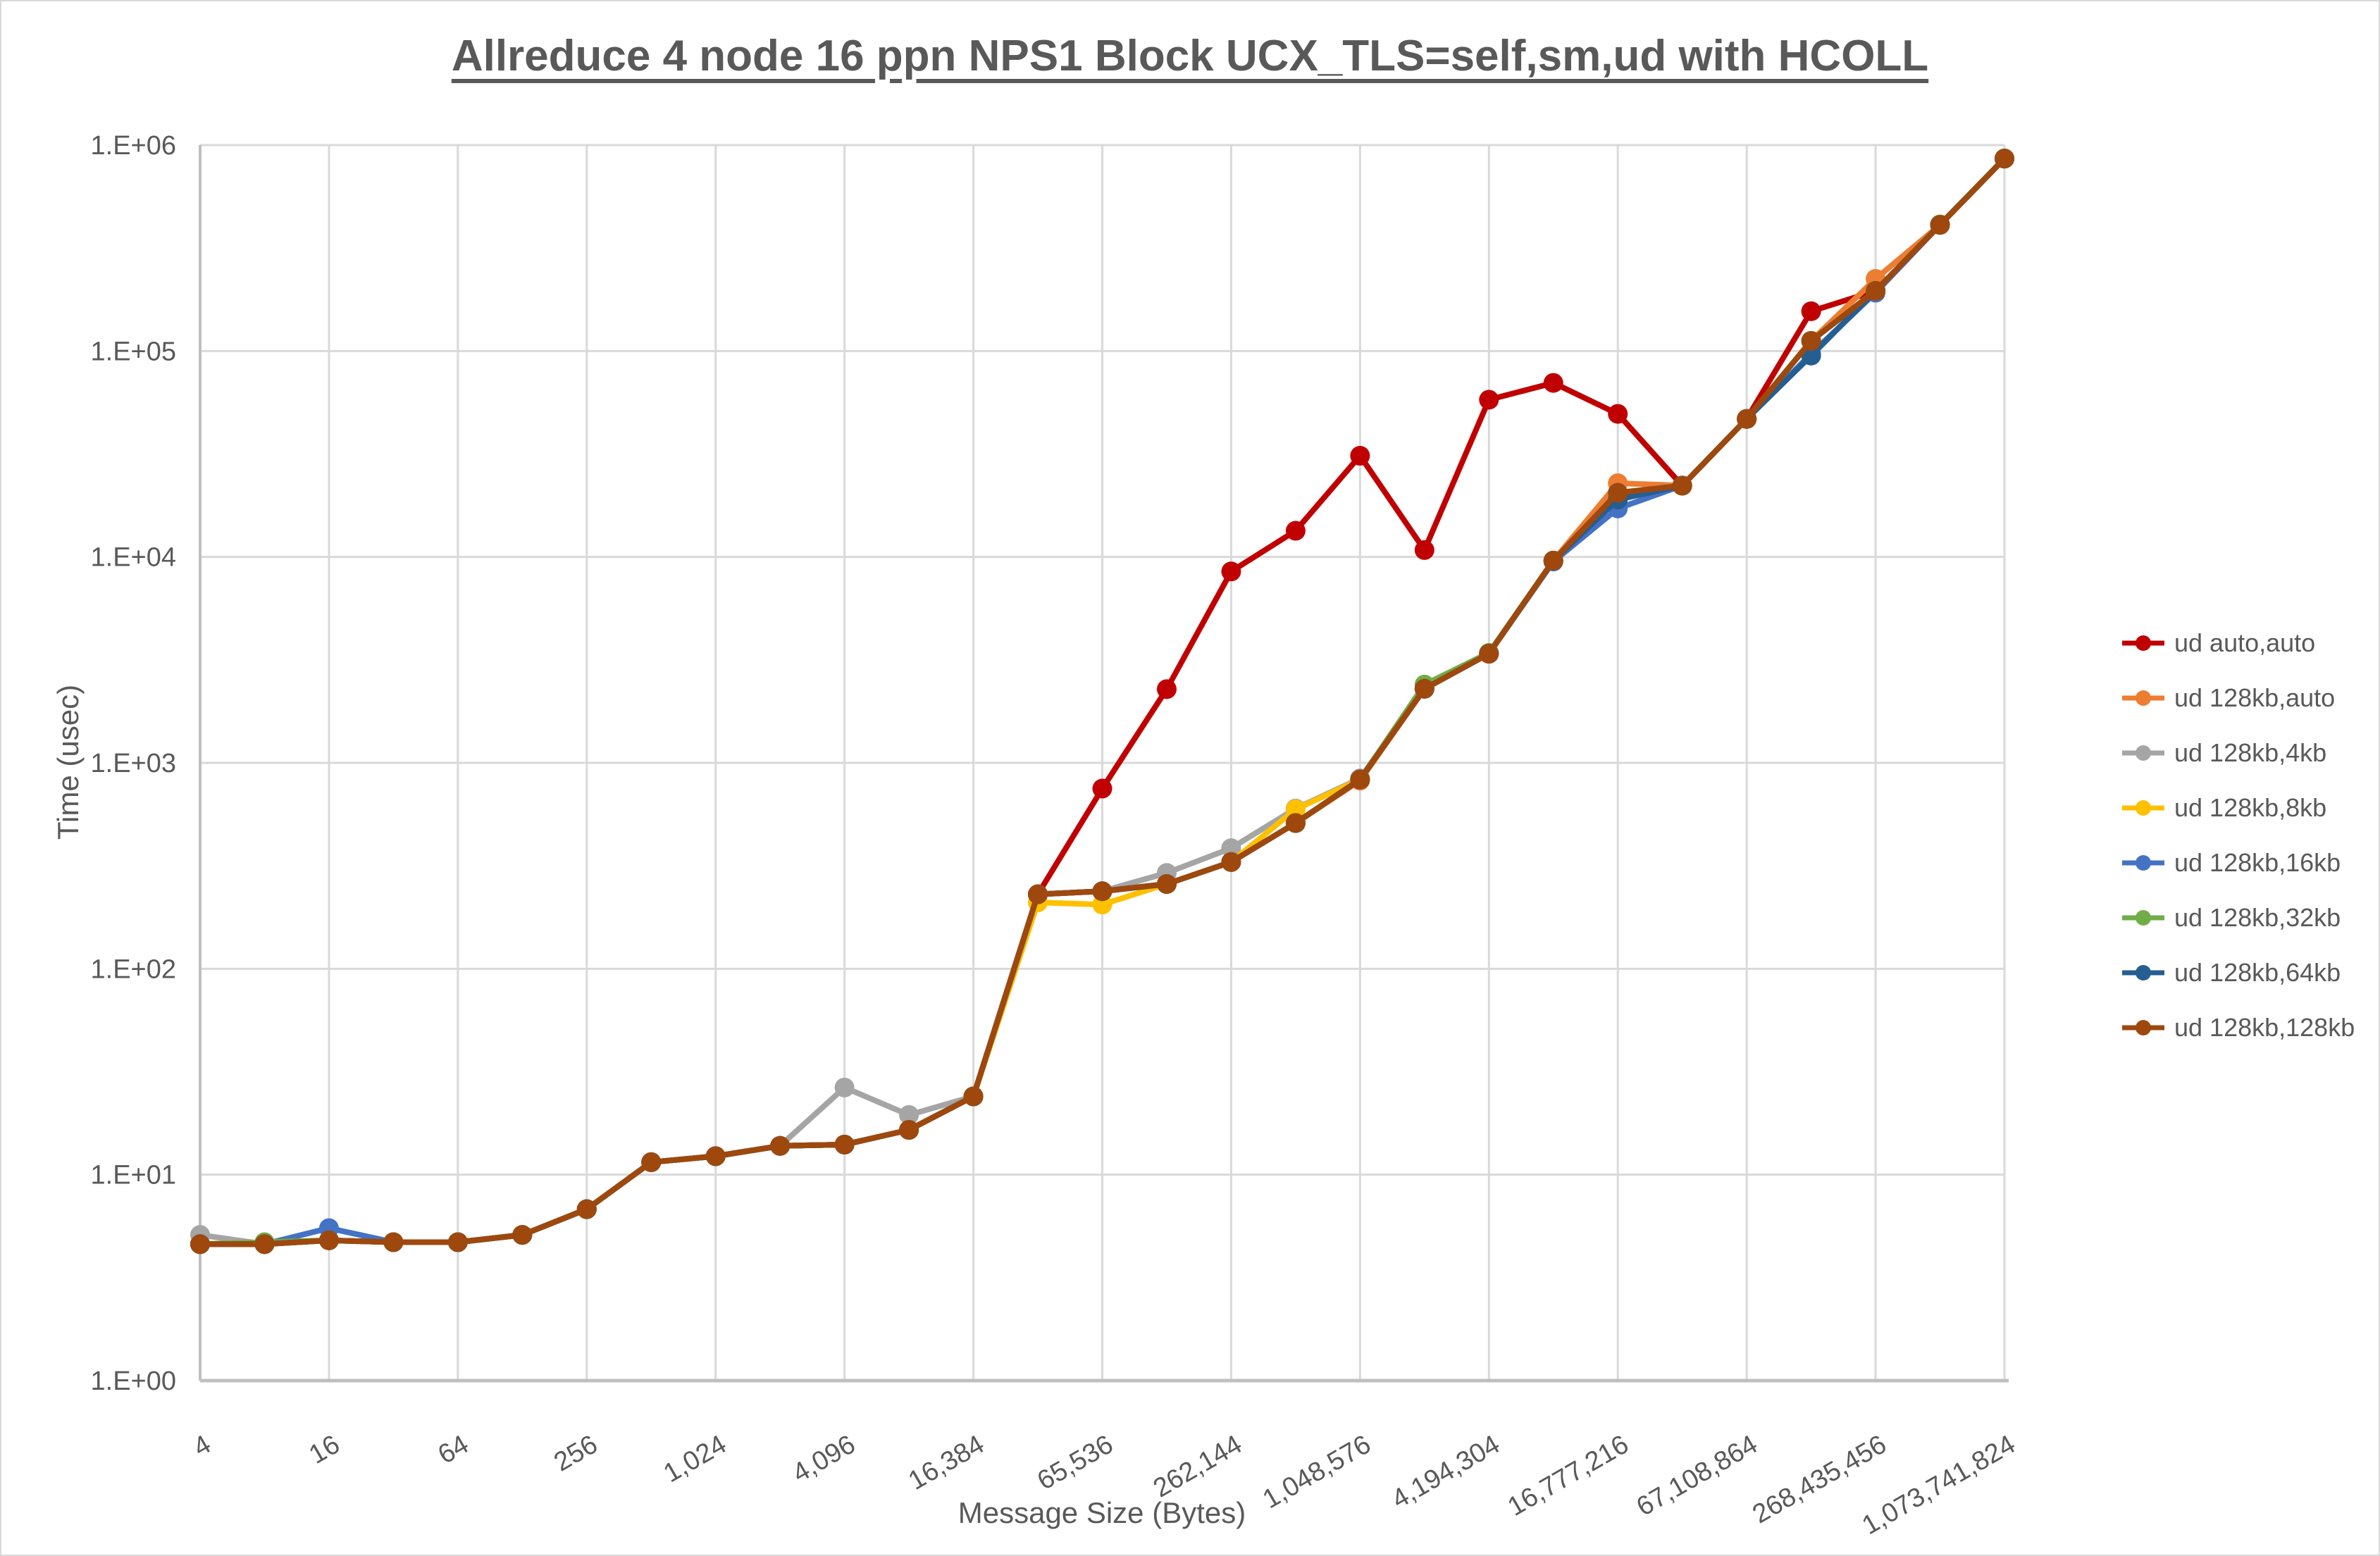 This screenshot has height=1556, width=2380. Describe the element at coordinates (134, 146) in the screenshot. I see `y-tick-label: 1.E+06` at that location.